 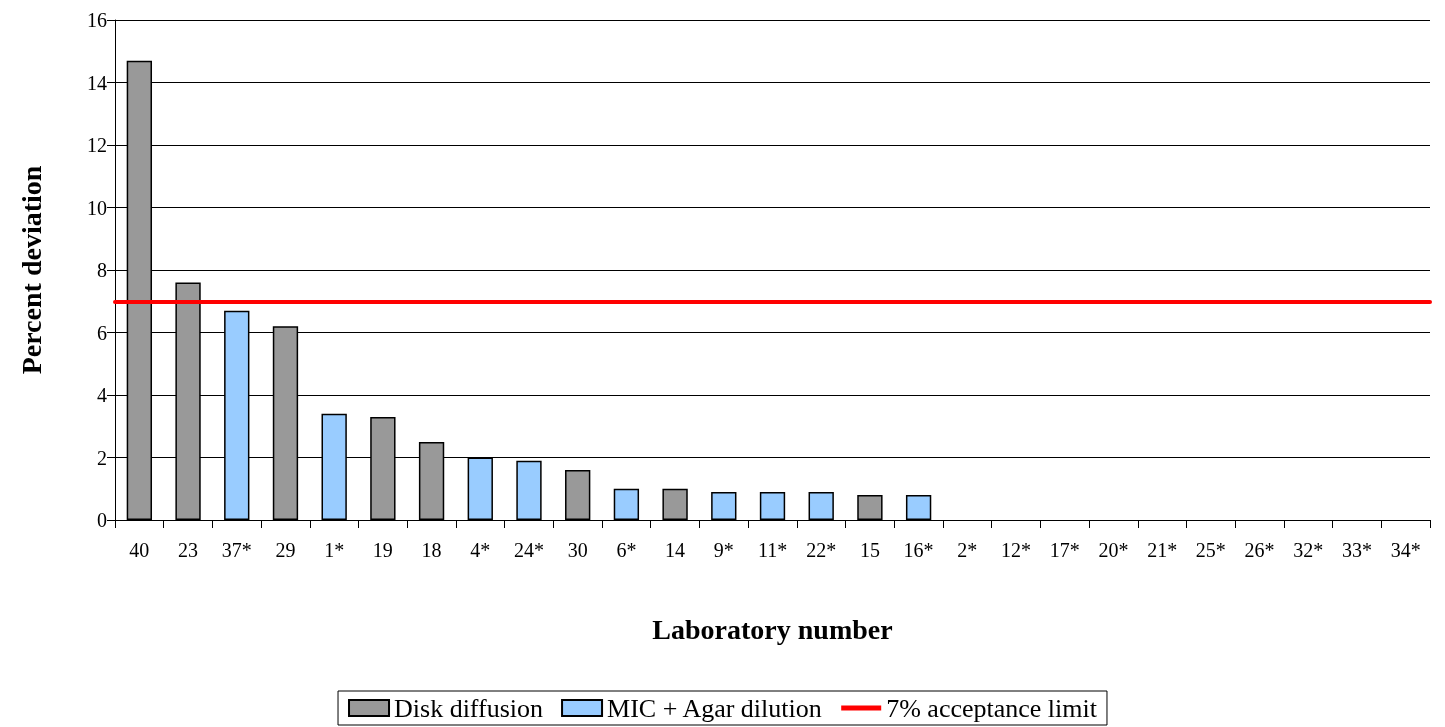 What do you see at coordinates (992, 708) in the screenshot?
I see `legend-label: 7% acceptance limit` at bounding box center [992, 708].